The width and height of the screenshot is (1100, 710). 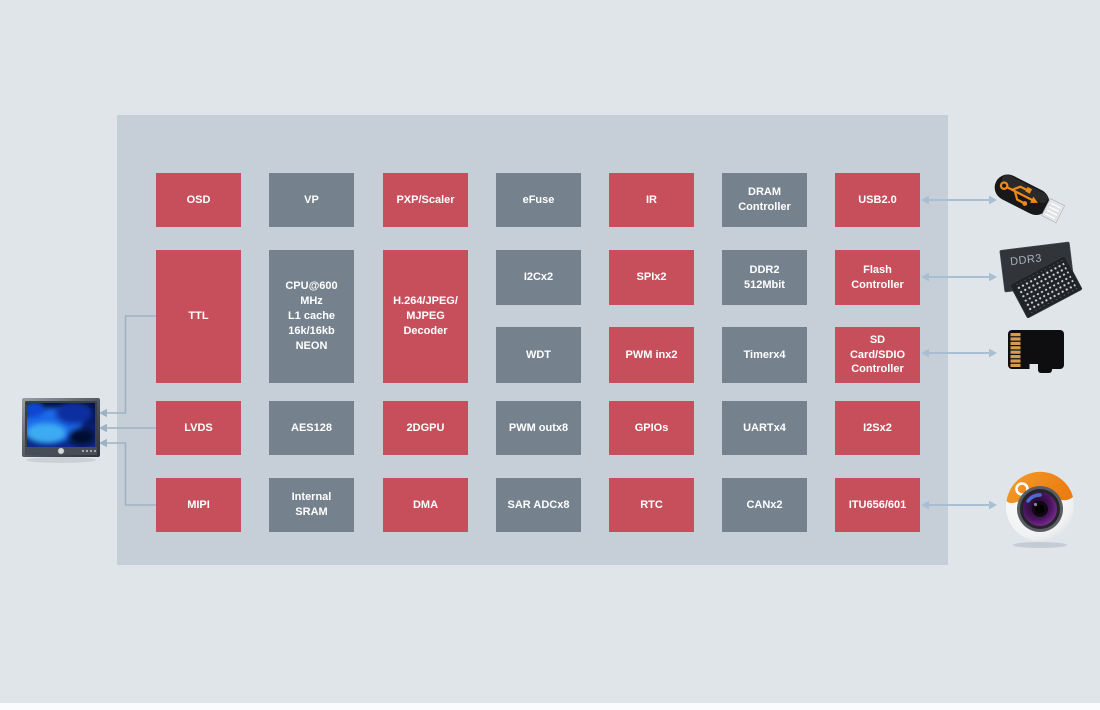 What do you see at coordinates (651, 505) in the screenshot?
I see `block-rtc: RTC` at bounding box center [651, 505].